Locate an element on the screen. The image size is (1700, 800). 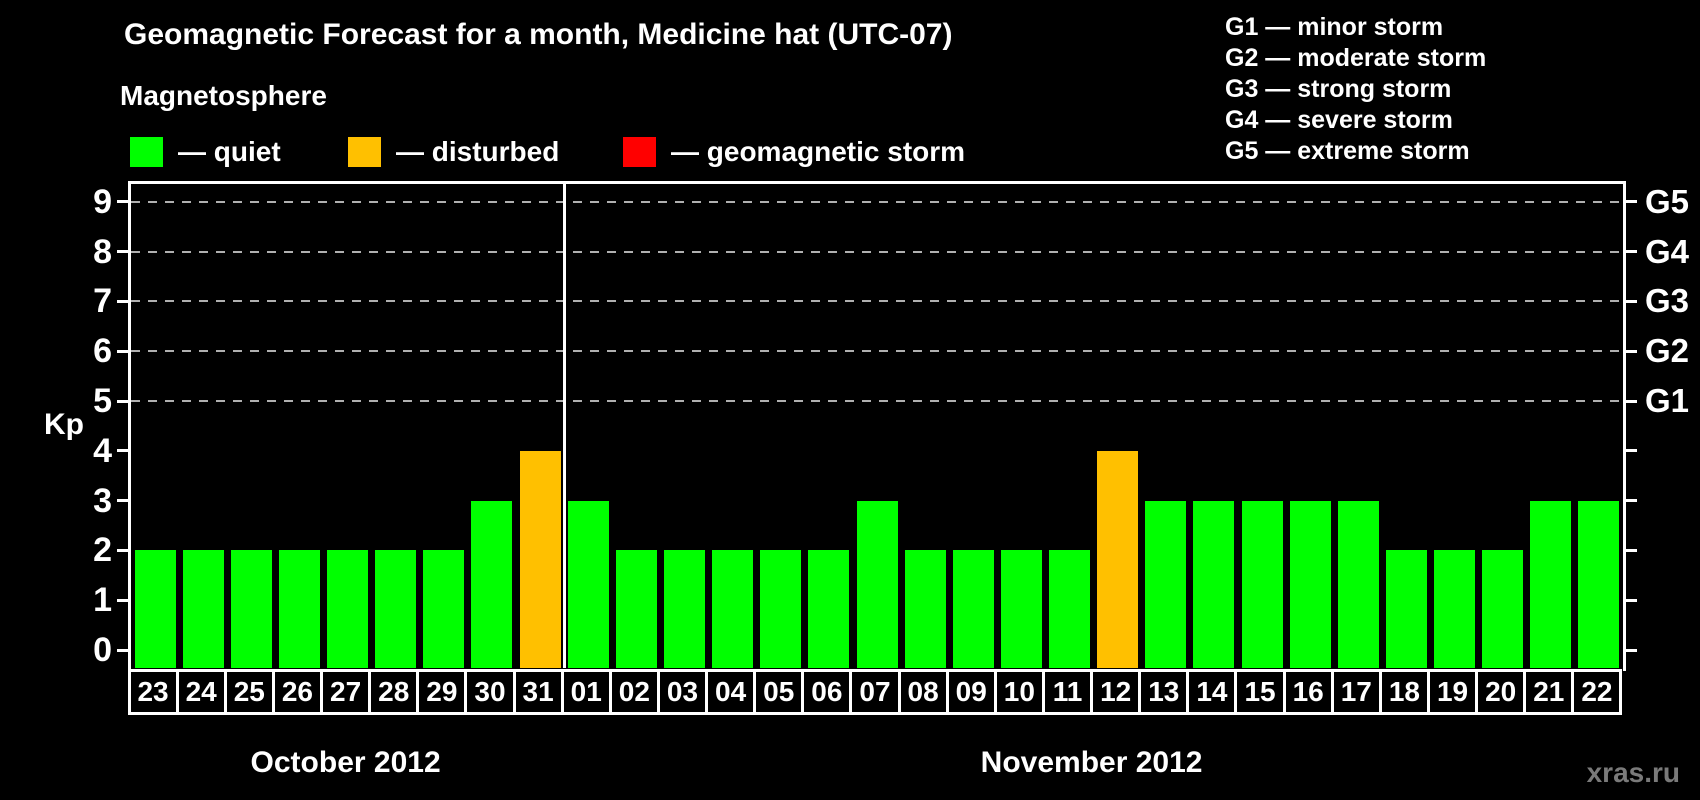
day-label-cell: 17 is located at coordinates (1356, 692).